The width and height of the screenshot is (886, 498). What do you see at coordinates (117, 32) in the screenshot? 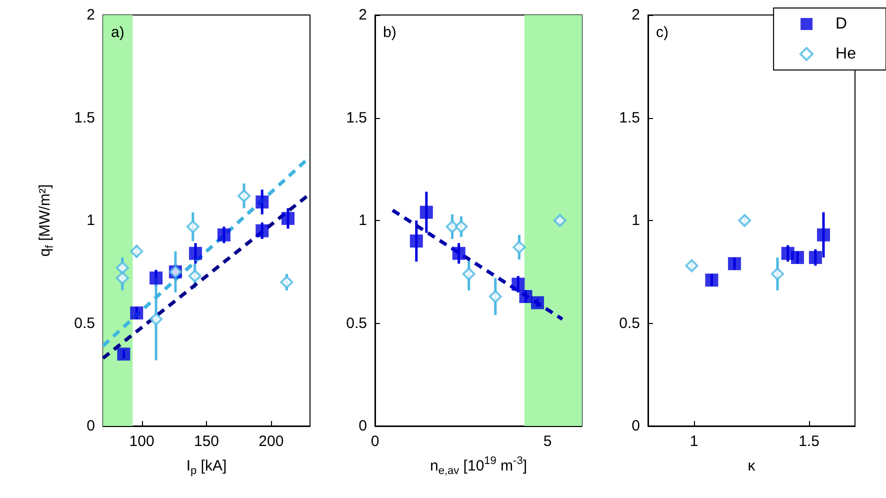
I see `annotation: a)` at bounding box center [117, 32].